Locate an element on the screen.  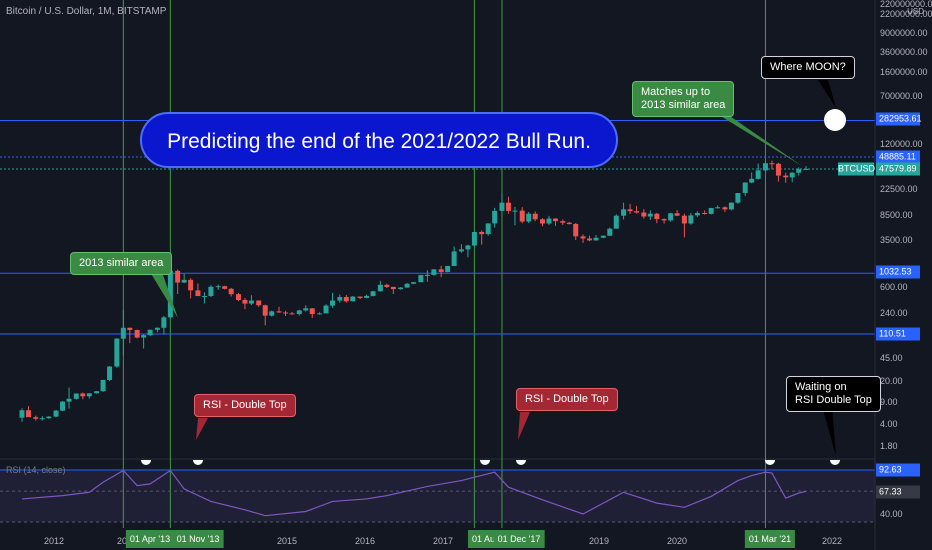
x-tick-label: 2020 is located at coordinates (677, 541).